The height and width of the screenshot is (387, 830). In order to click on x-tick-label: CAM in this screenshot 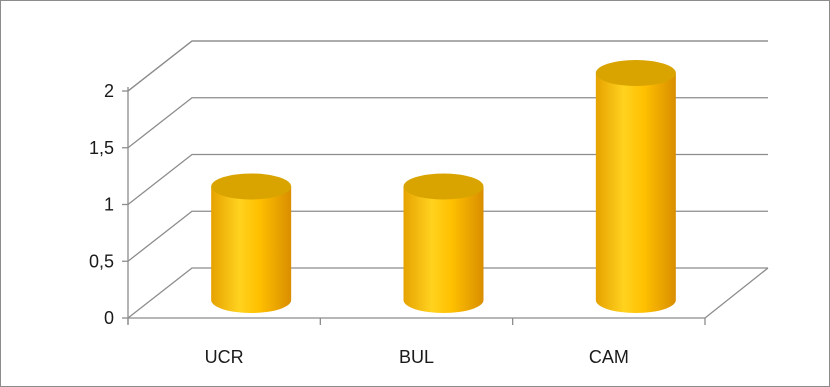, I will do `click(609, 357)`.